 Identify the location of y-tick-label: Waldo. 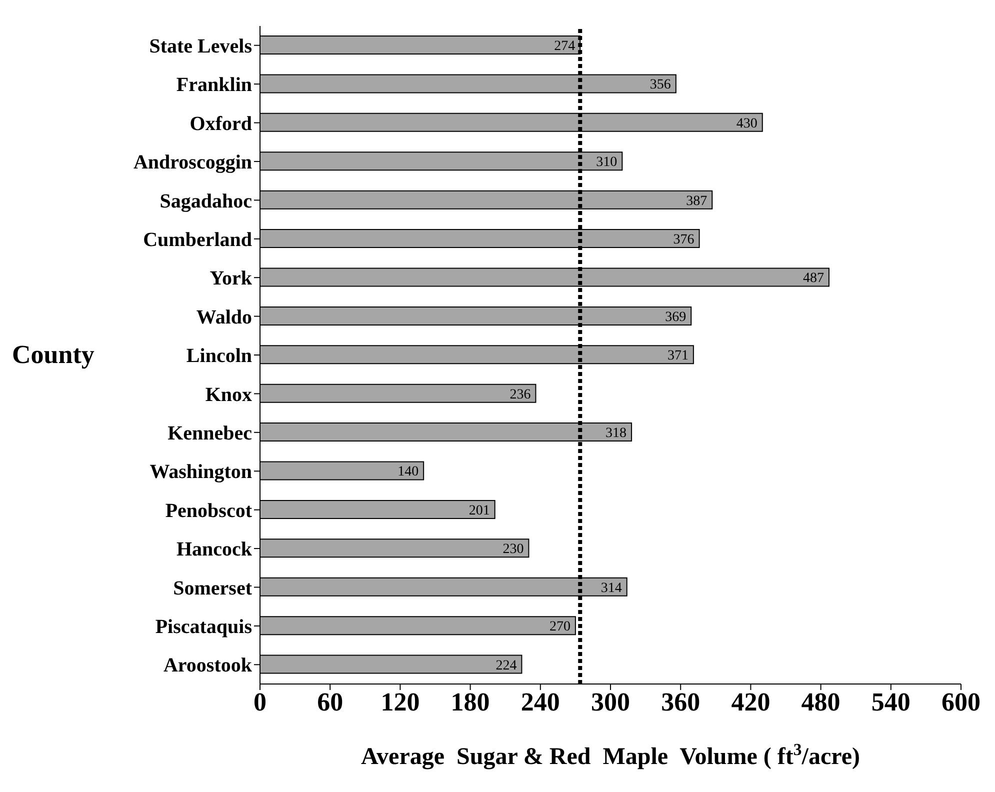
(224, 317).